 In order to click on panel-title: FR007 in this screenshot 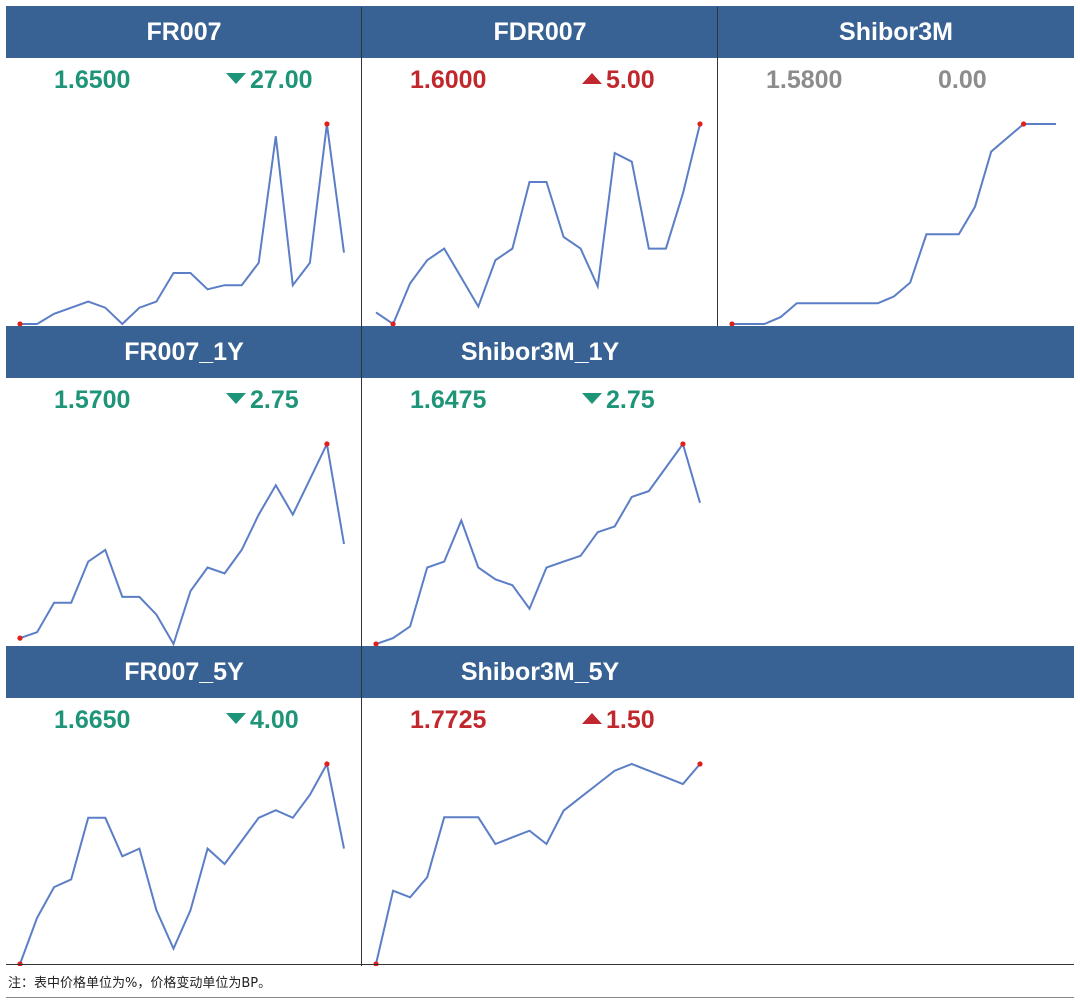, I will do `click(184, 32)`.